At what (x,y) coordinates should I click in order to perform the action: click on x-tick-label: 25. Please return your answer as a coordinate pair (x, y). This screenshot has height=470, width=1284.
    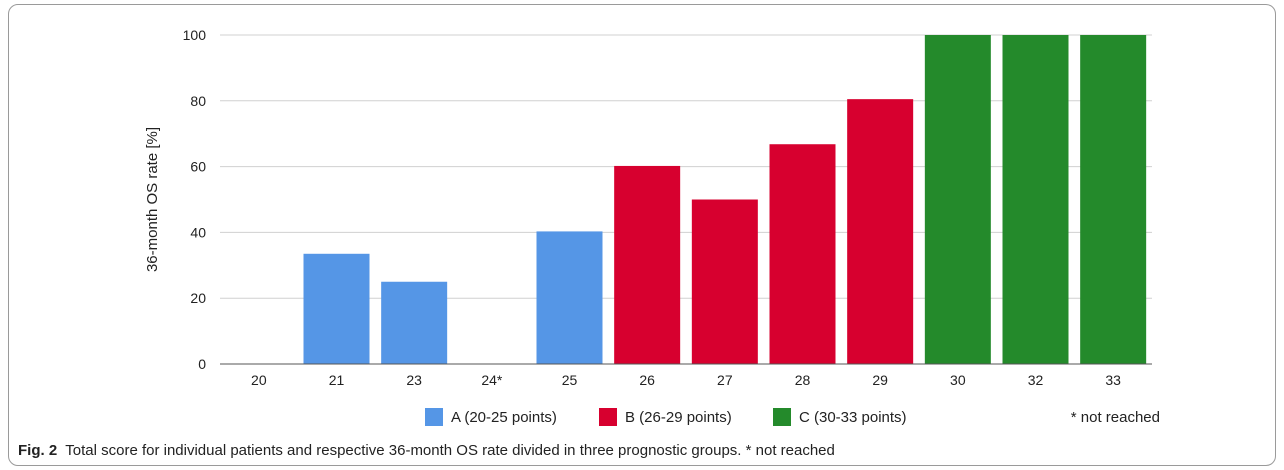
    Looking at the image, I should click on (570, 380).